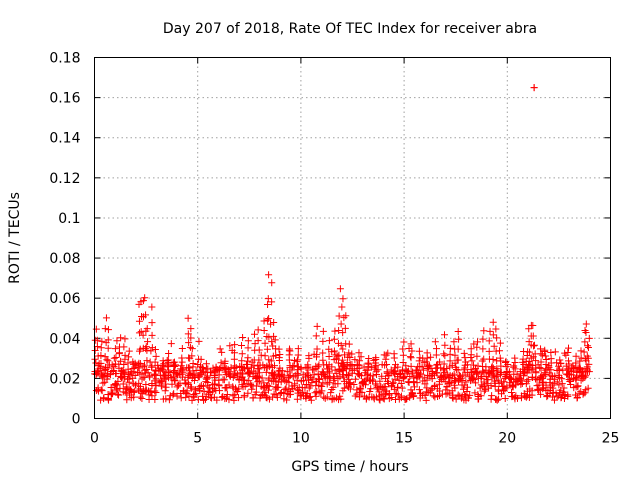 This screenshot has width=640, height=480. I want to click on y-tick-label: 0, so click(76, 420).